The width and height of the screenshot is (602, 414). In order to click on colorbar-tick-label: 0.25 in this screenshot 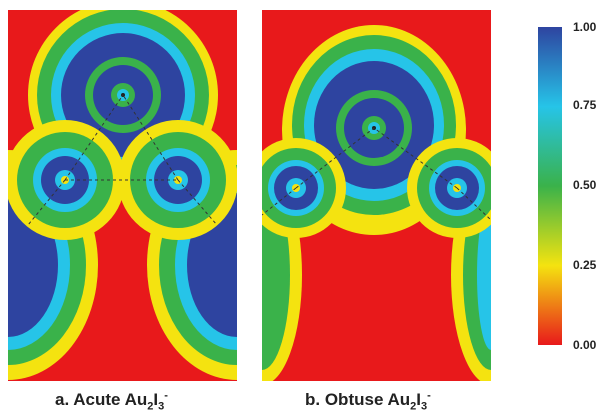, I will do `click(585, 265)`.